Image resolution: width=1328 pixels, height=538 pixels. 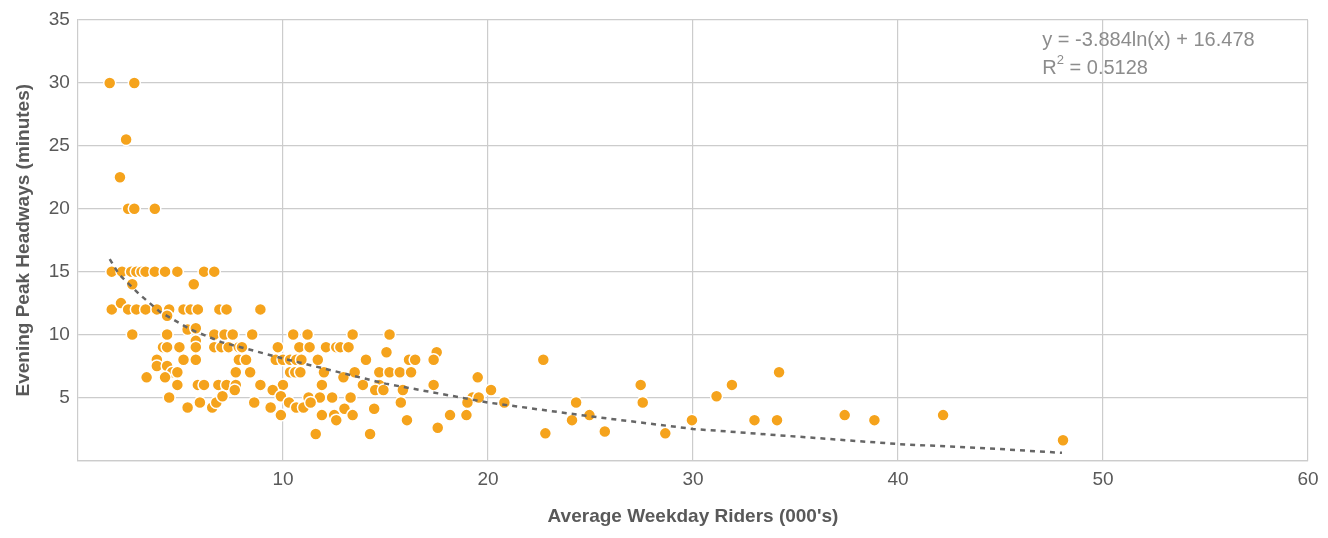 I want to click on y-tick-label: 15, so click(x=59, y=270).